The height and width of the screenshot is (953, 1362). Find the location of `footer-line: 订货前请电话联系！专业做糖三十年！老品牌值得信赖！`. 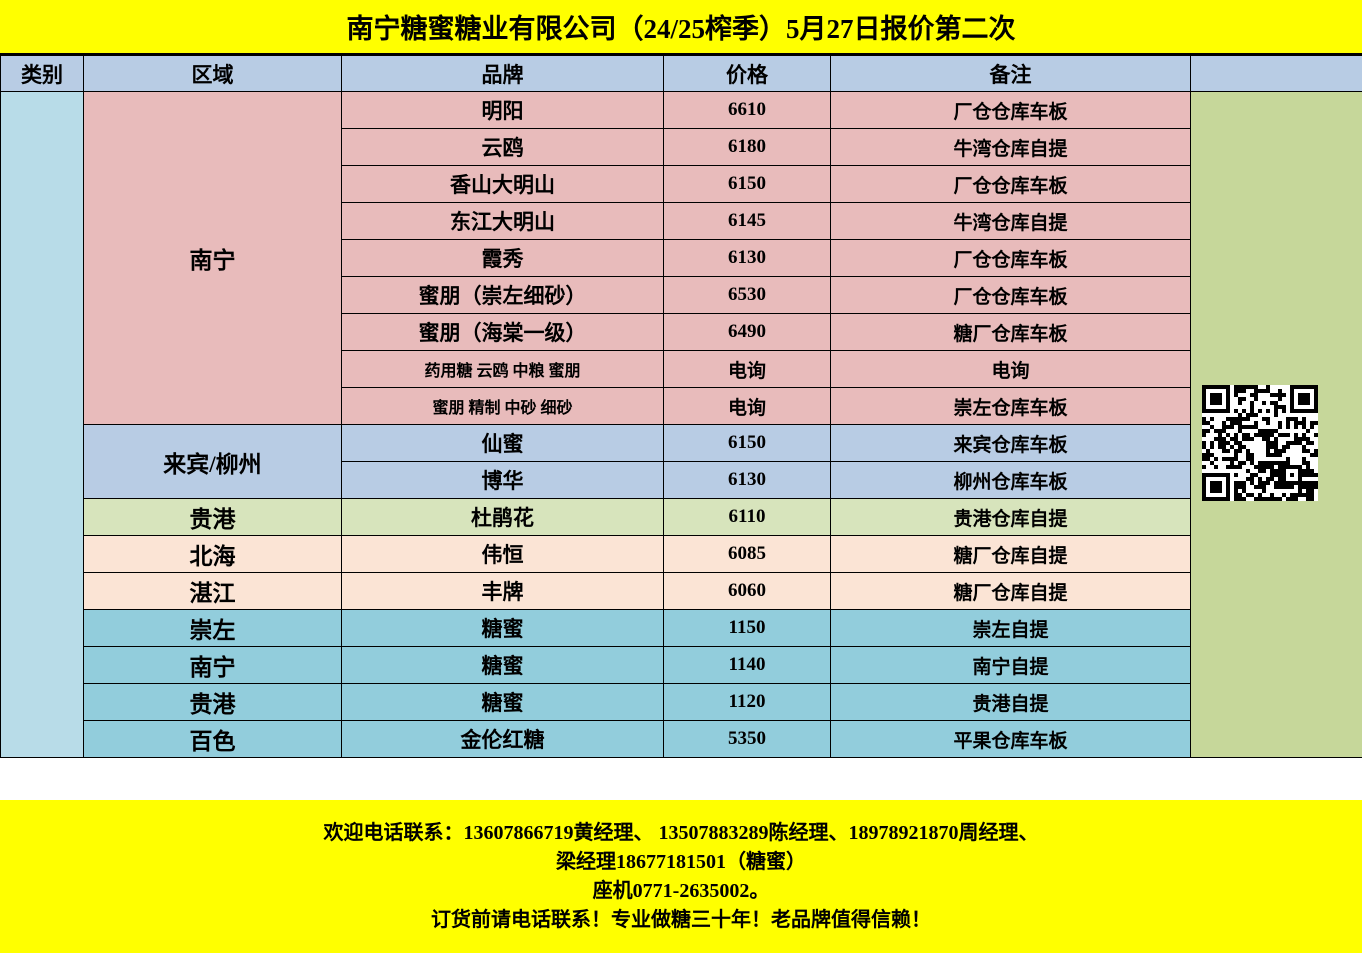

footer-line: 订货前请电话联系！专业做糖三十年！老品牌值得信赖！ is located at coordinates (681, 919).